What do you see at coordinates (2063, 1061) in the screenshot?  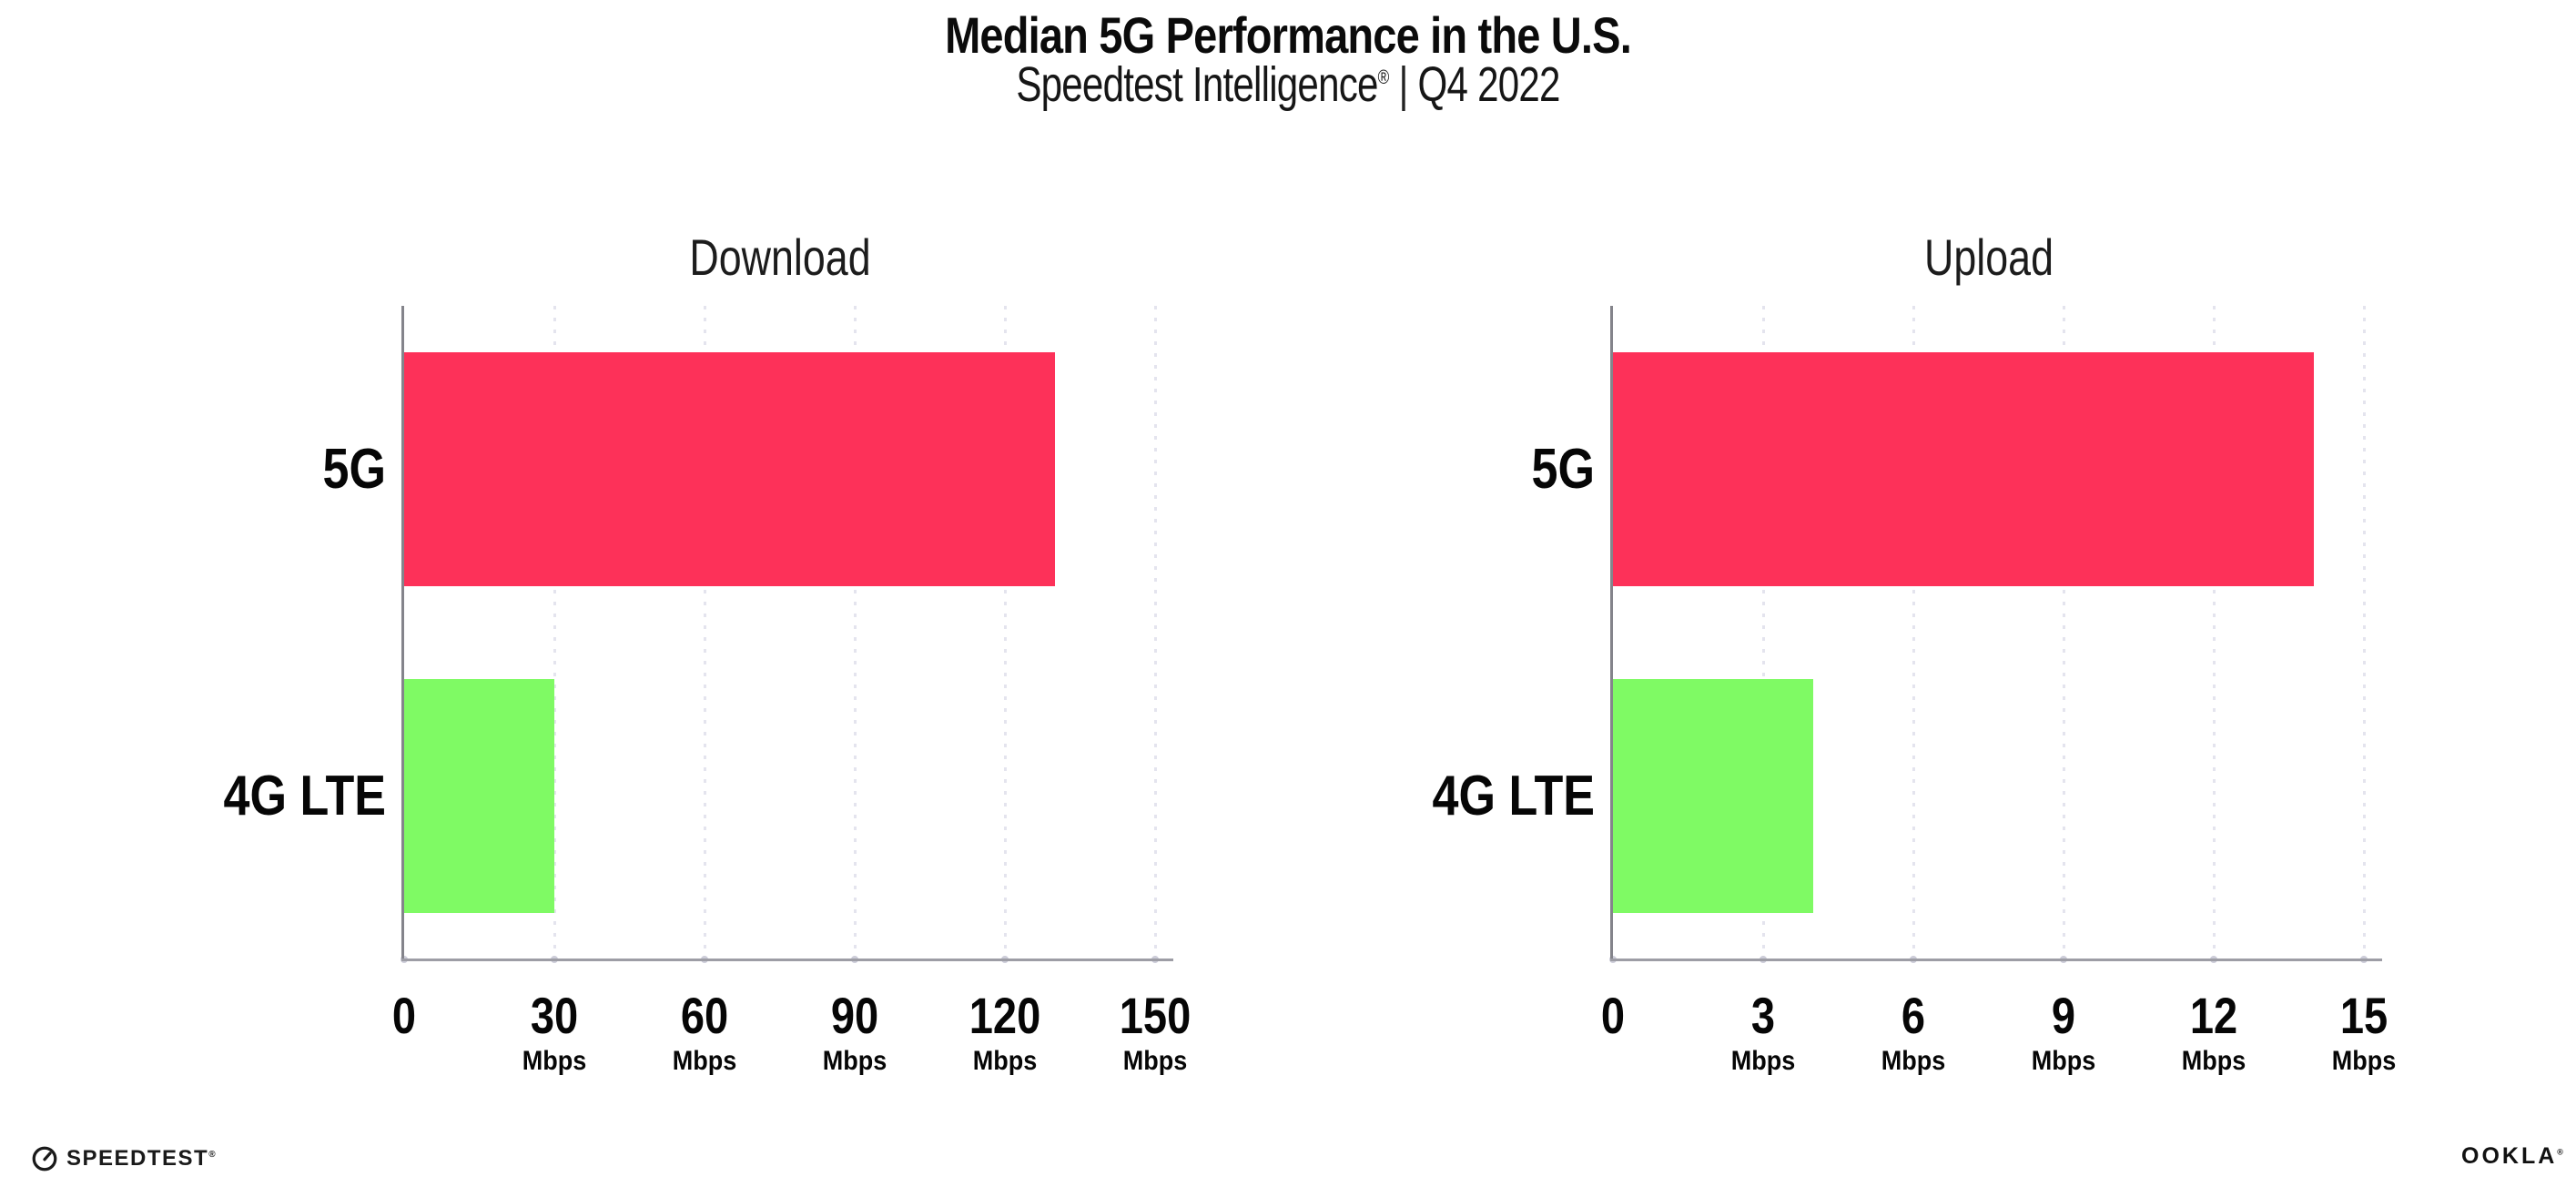 I see `x-tick-unit-upload-9: Mbps` at bounding box center [2063, 1061].